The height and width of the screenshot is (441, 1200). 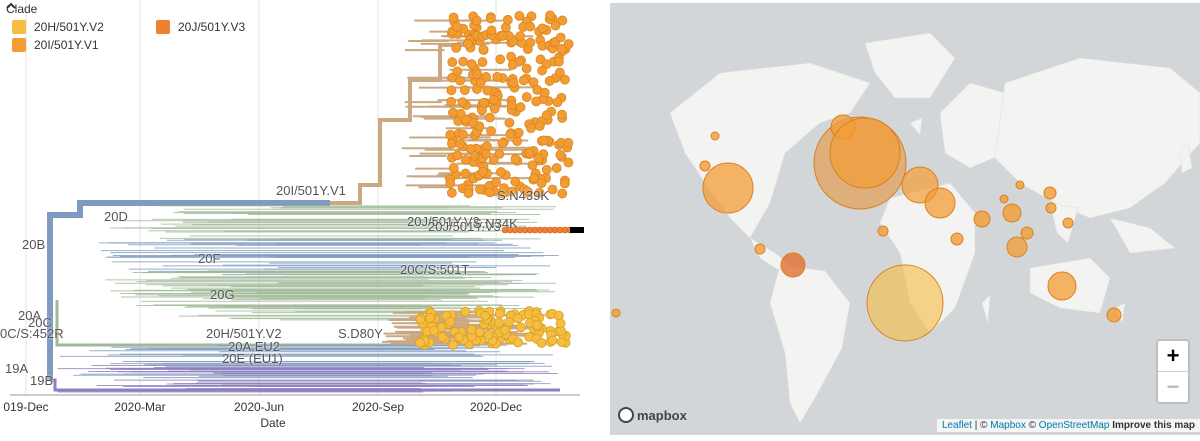 I want to click on japan, so click(x=1186, y=158).